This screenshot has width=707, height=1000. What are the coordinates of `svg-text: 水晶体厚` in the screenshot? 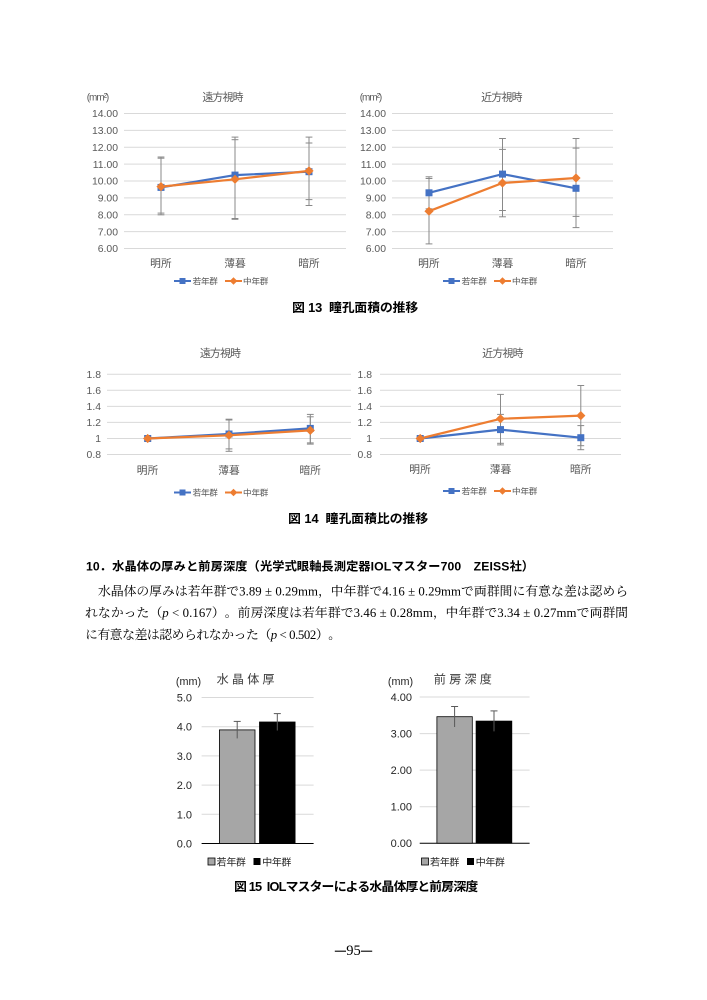 It's located at (246, 680).